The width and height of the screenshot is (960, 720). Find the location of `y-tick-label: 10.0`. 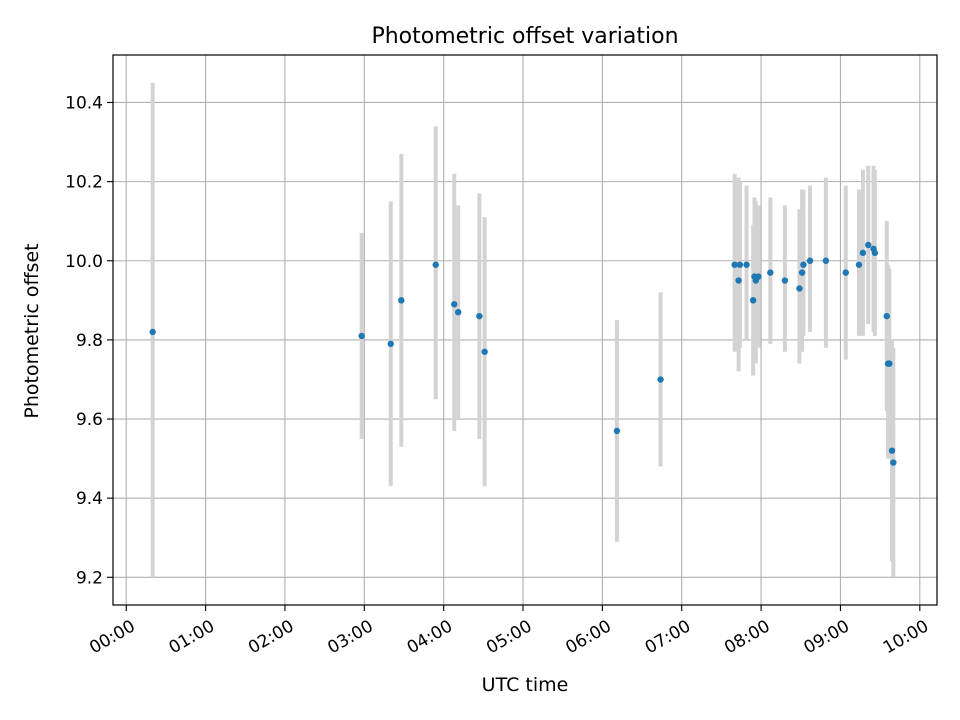

y-tick-label: 10.0 is located at coordinates (84, 262).